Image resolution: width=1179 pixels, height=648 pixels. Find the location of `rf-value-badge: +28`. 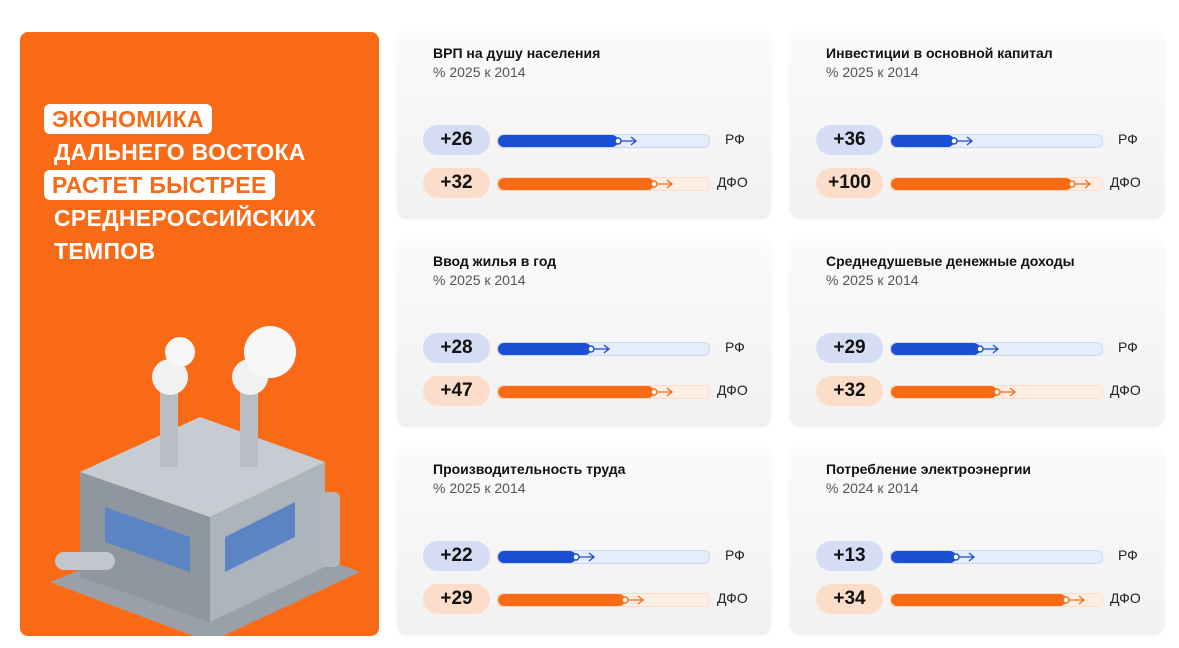

rf-value-badge: +28 is located at coordinates (456, 348).